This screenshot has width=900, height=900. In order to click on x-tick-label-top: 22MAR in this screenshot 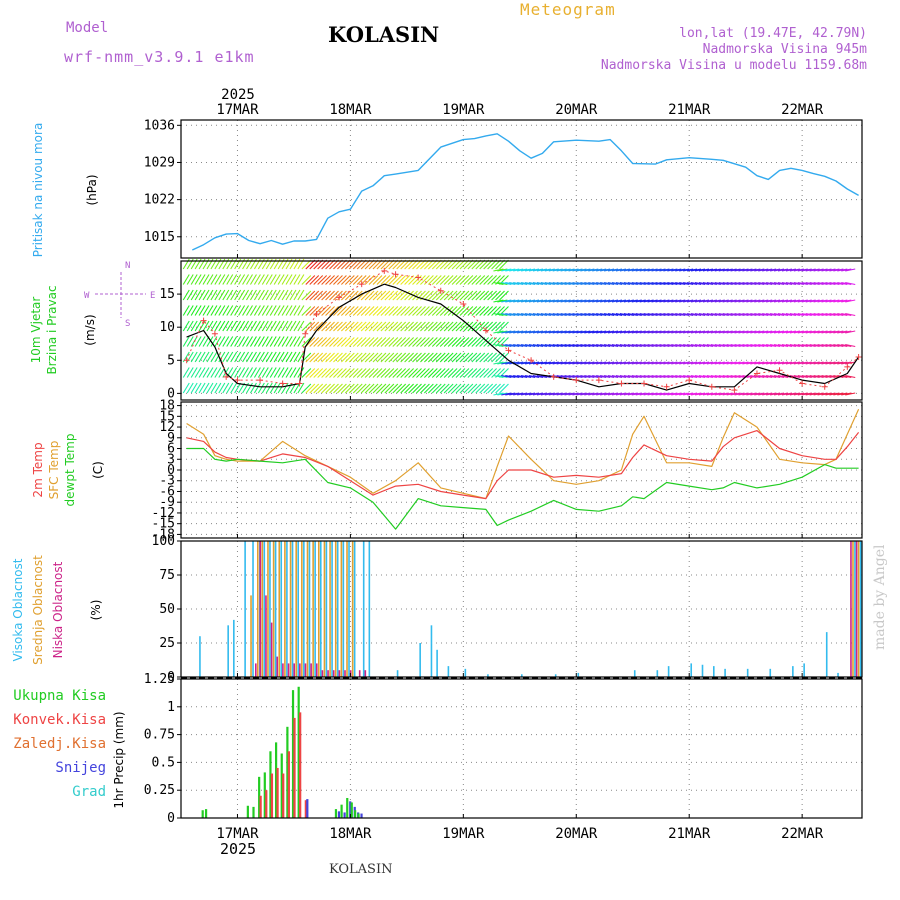, I will do `click(802, 110)`.